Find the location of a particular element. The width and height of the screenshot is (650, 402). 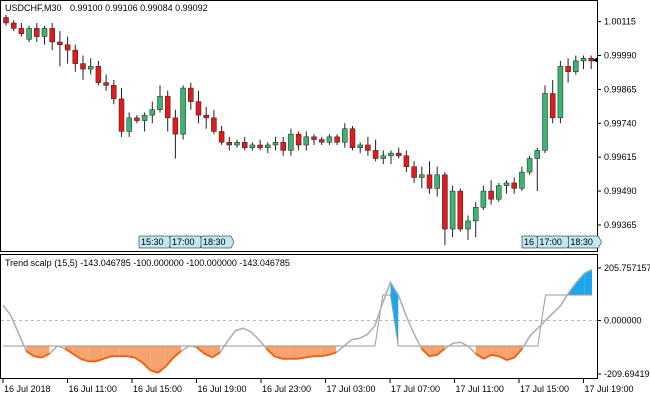

time-axis-label: 16 Jul 15:00 is located at coordinates (157, 389).